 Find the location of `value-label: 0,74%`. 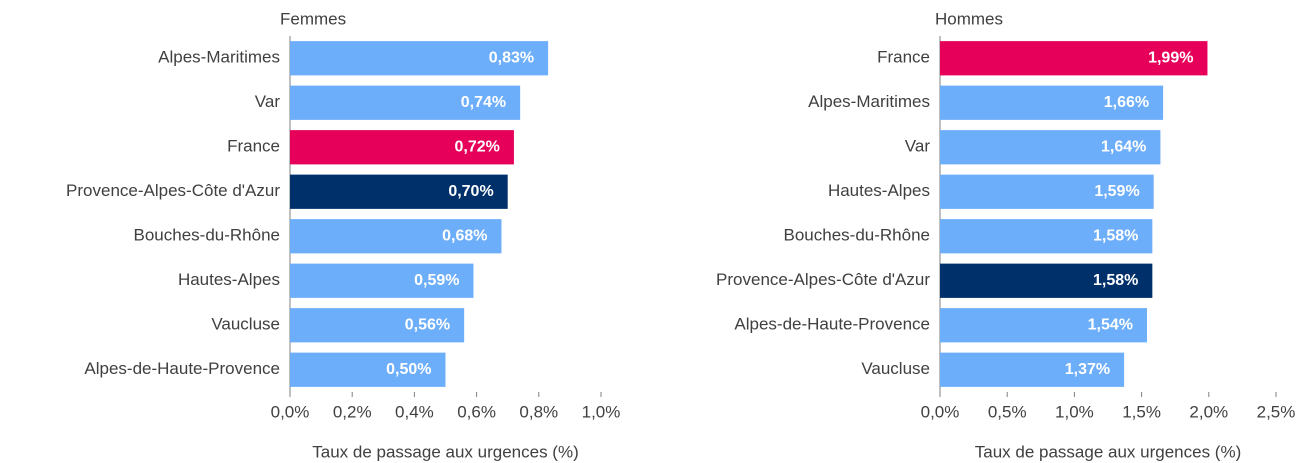

value-label: 0,74% is located at coordinates (483, 102).